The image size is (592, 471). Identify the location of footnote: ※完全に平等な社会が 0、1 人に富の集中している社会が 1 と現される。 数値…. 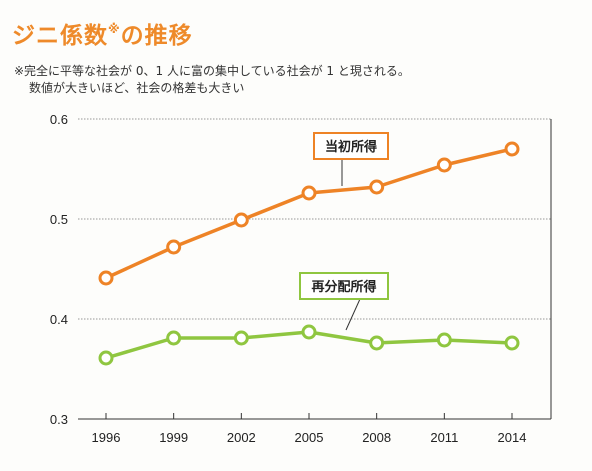
(212, 80).